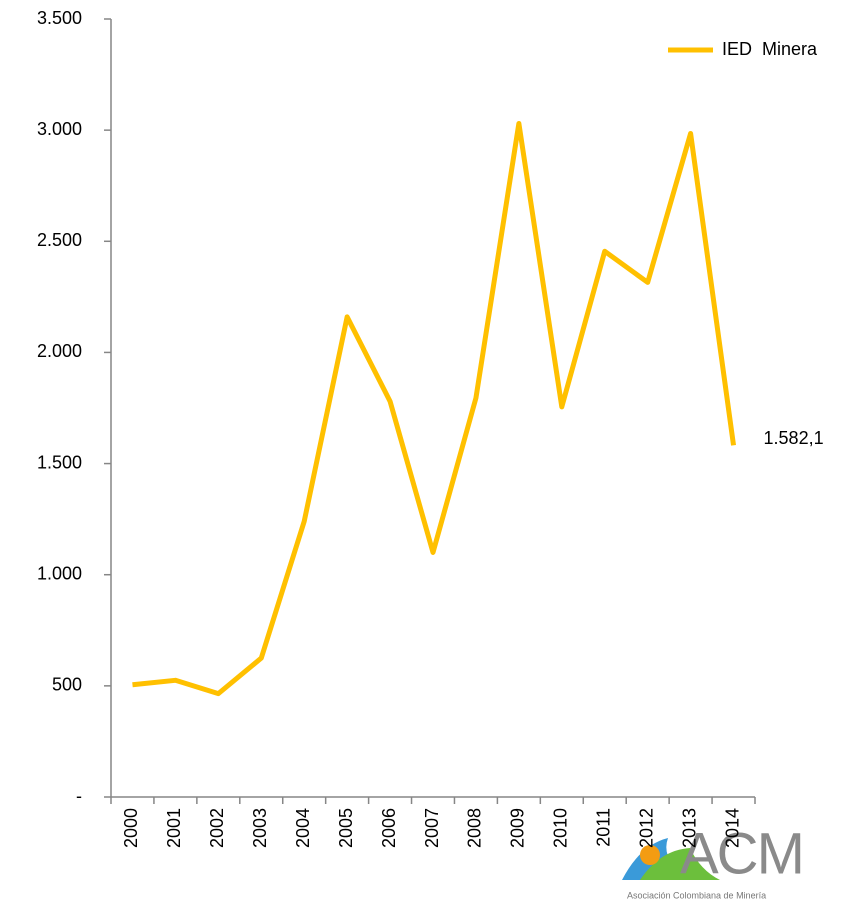 The height and width of the screenshot is (916, 866). Describe the element at coordinates (59, 462) in the screenshot. I see `y-tick-label: 1.500` at that location.